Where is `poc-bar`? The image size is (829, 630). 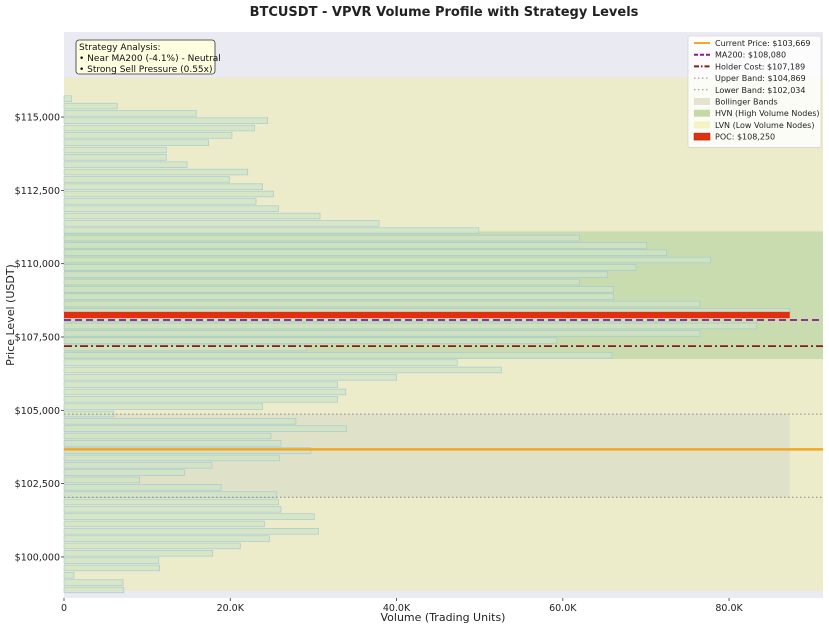
poc-bar is located at coordinates (427, 315).